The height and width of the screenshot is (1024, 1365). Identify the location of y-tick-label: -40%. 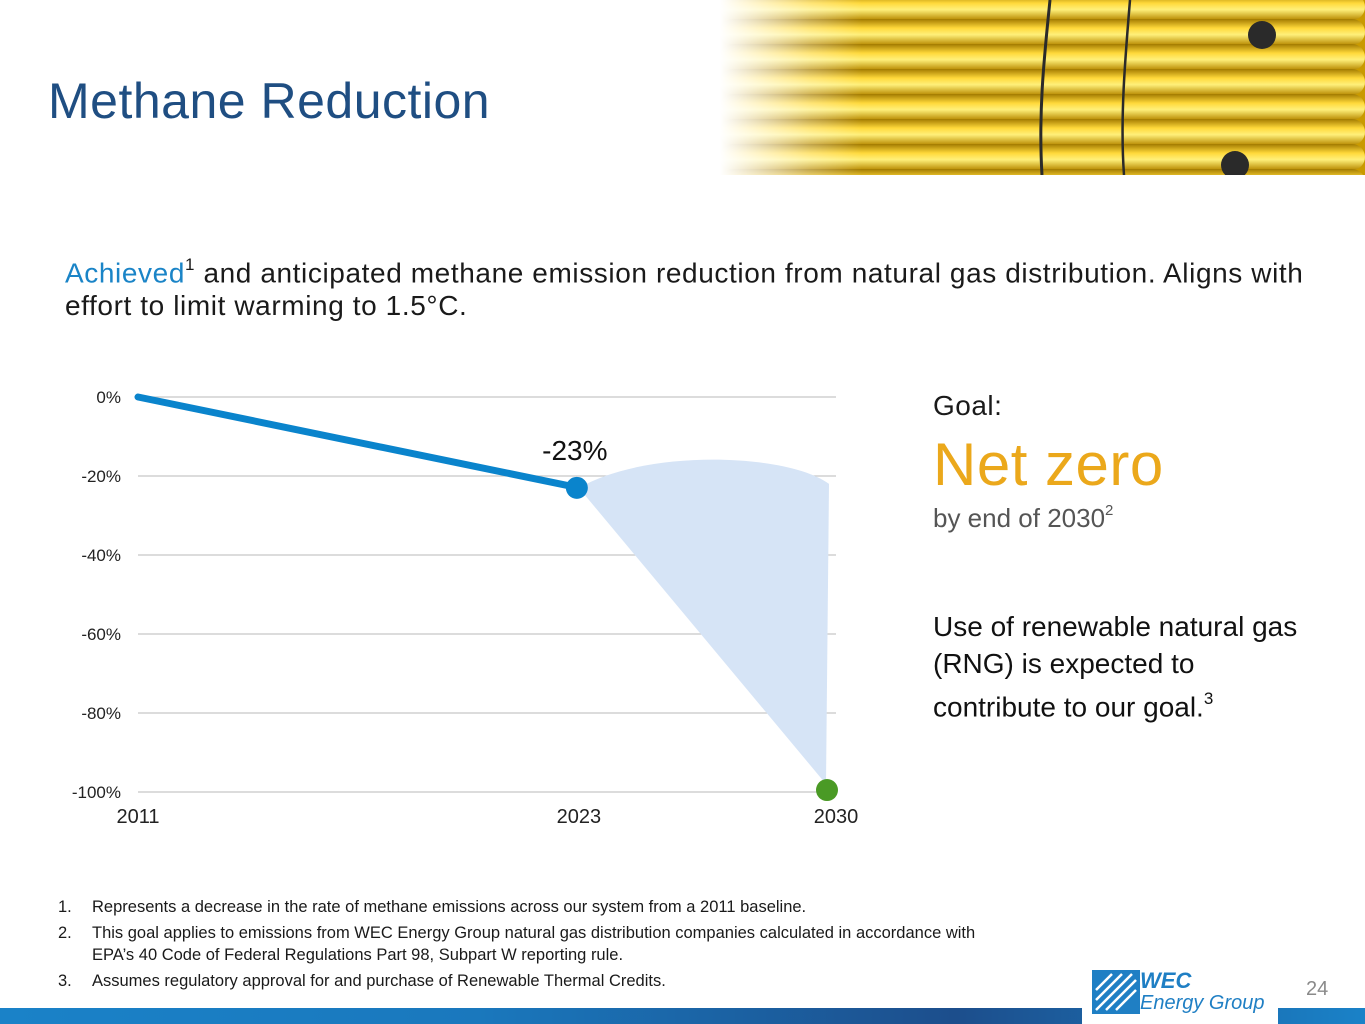
(101, 555).